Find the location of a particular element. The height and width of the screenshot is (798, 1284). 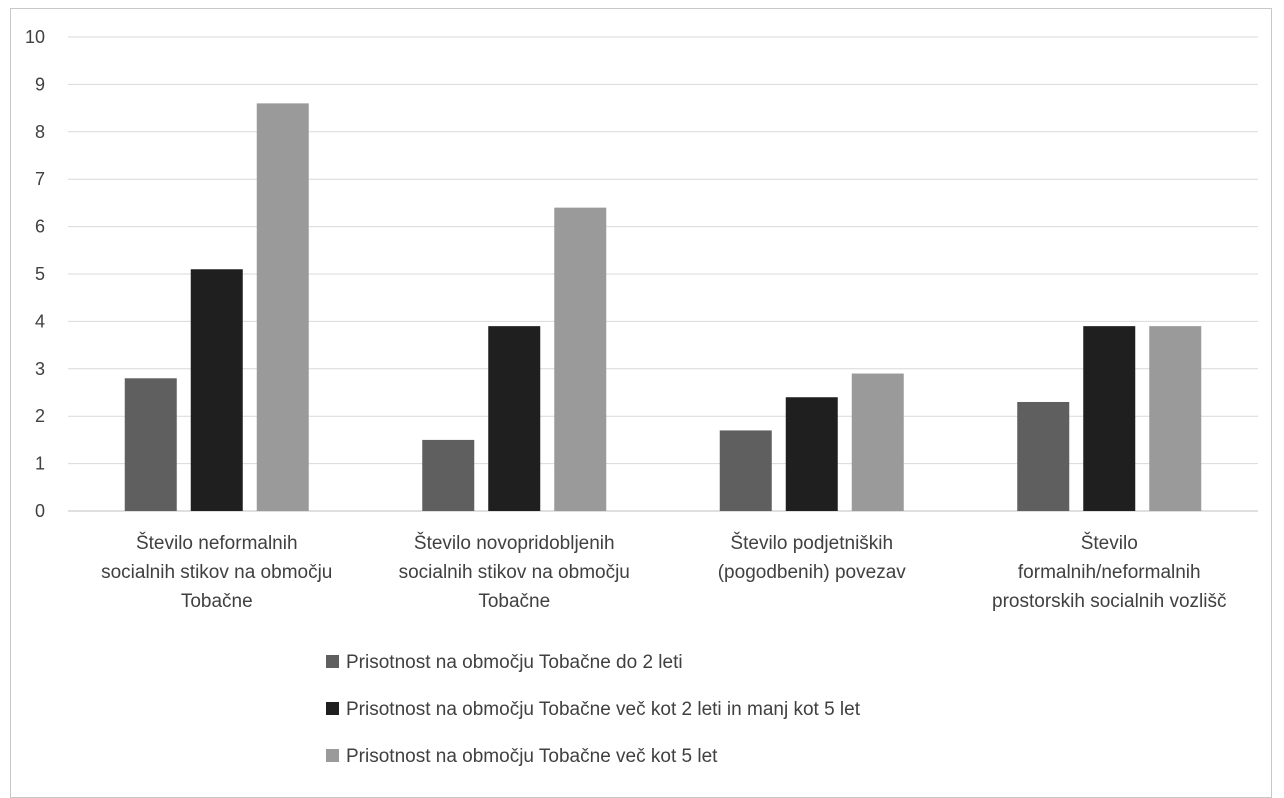

category-label: Število podjetniških is located at coordinates (811, 543).